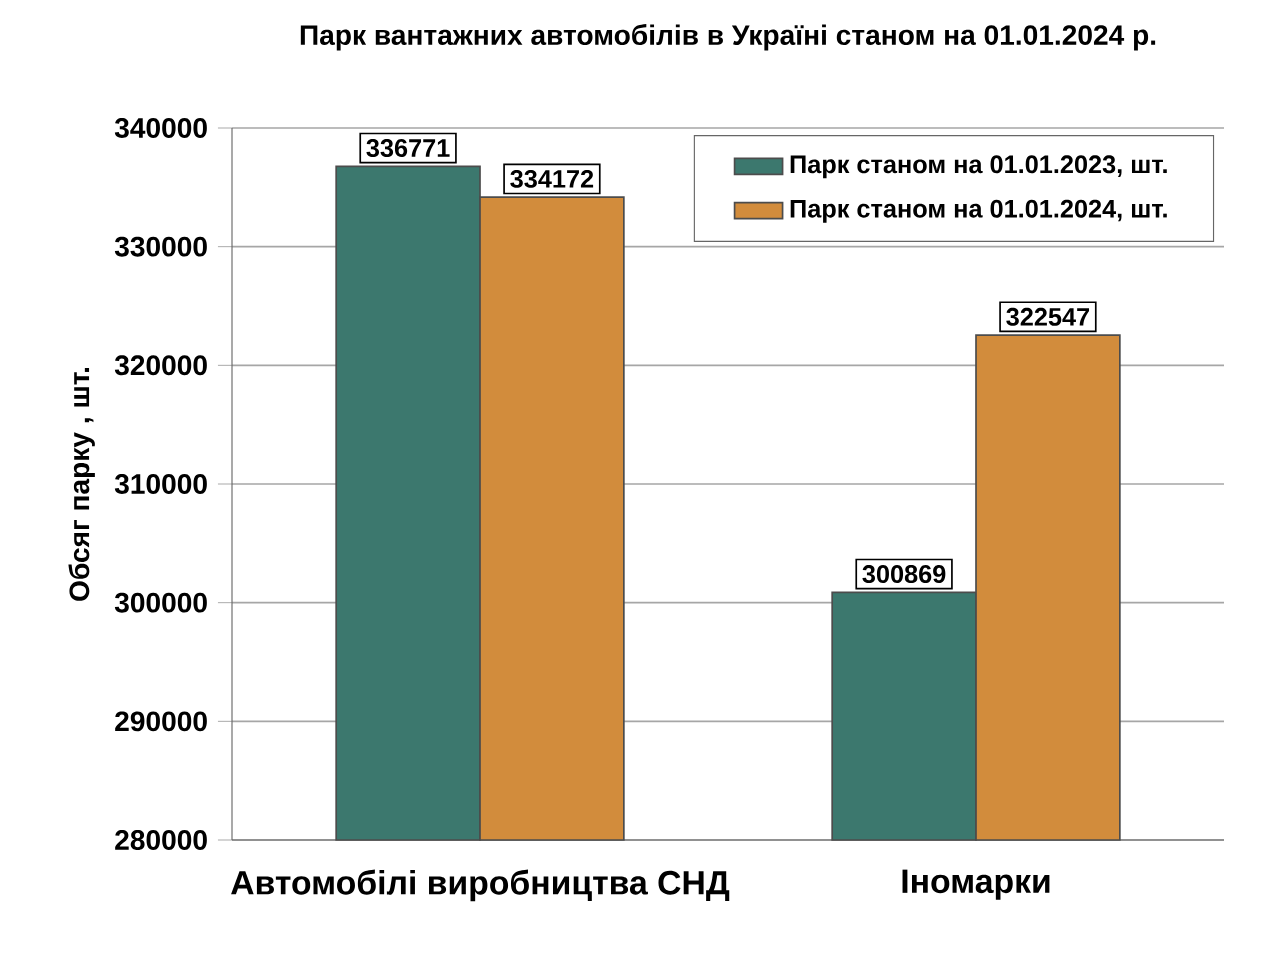 This screenshot has height=960, width=1280. I want to click on y-tick-label: 340000, so click(160, 128).